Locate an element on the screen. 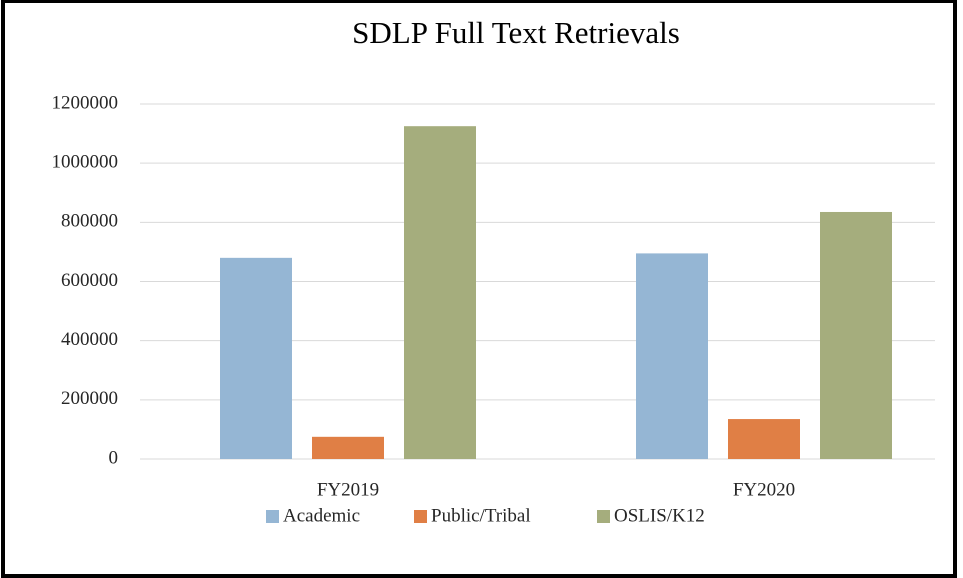 The height and width of the screenshot is (578, 963). chart-title: SDLP Full Text Retrievals is located at coordinates (516, 32).